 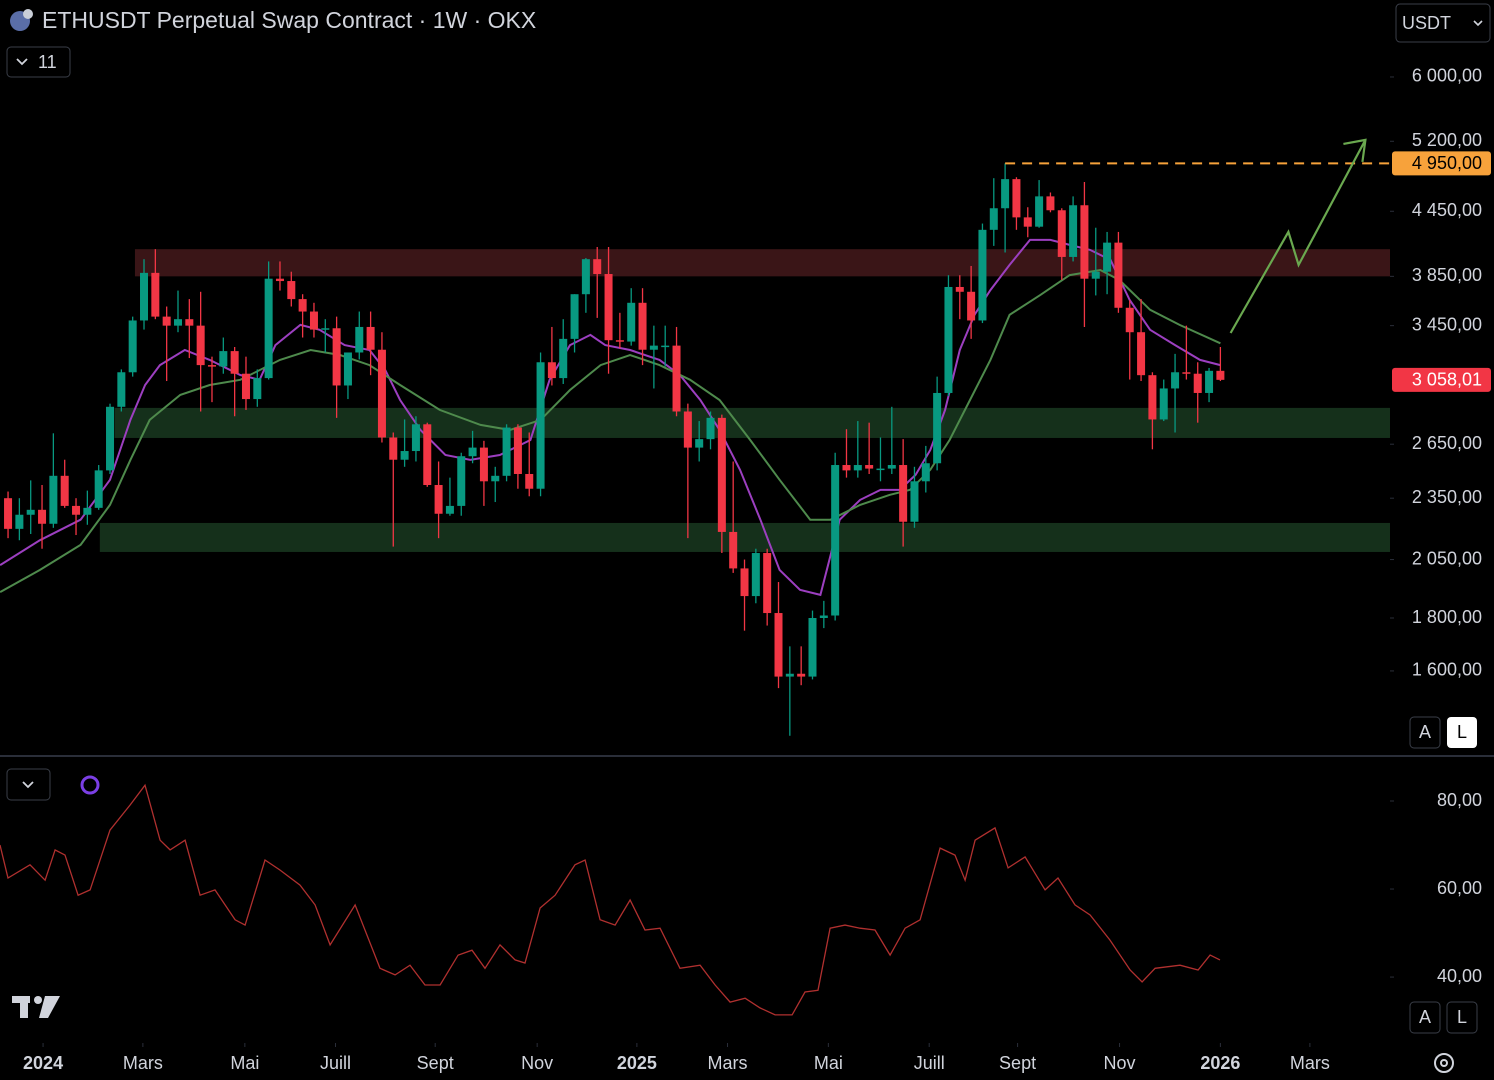 I want to click on price-tag, so click(x=1441, y=163).